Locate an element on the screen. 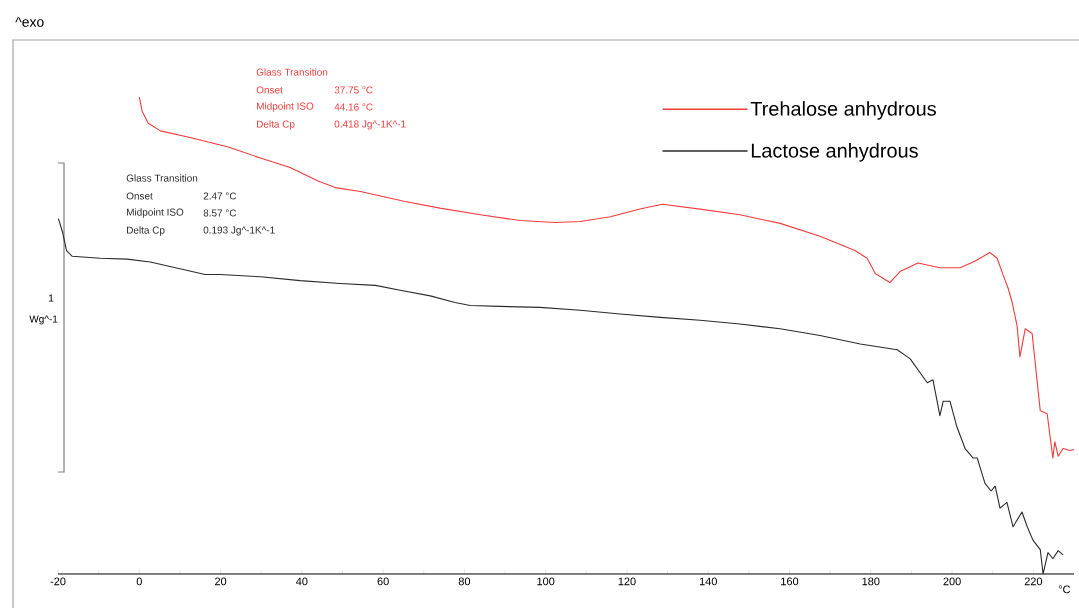  x-tick-label: 60 is located at coordinates (383, 581).